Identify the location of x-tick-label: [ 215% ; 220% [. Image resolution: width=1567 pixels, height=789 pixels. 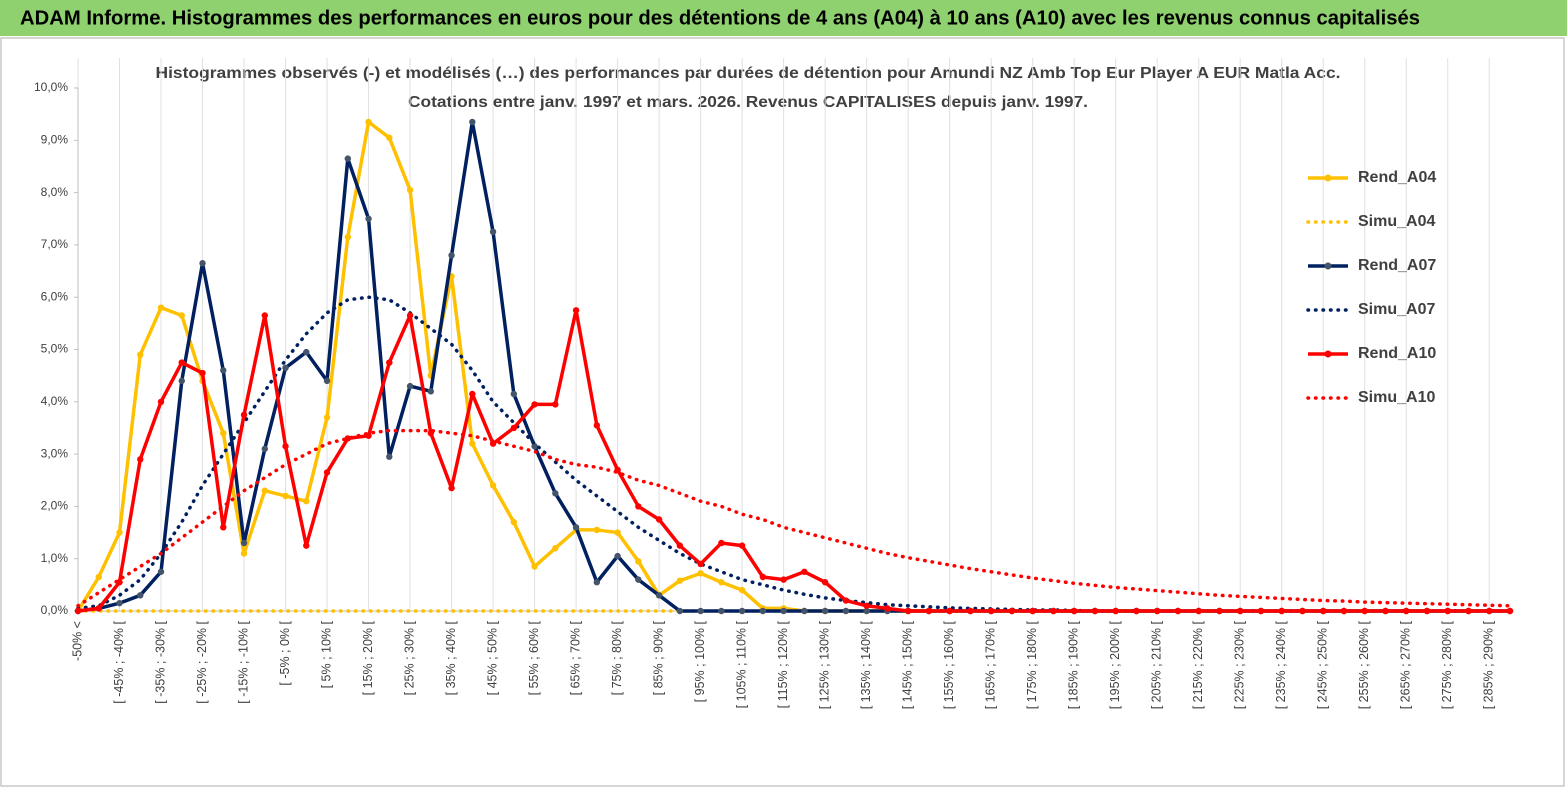
(1198, 664).